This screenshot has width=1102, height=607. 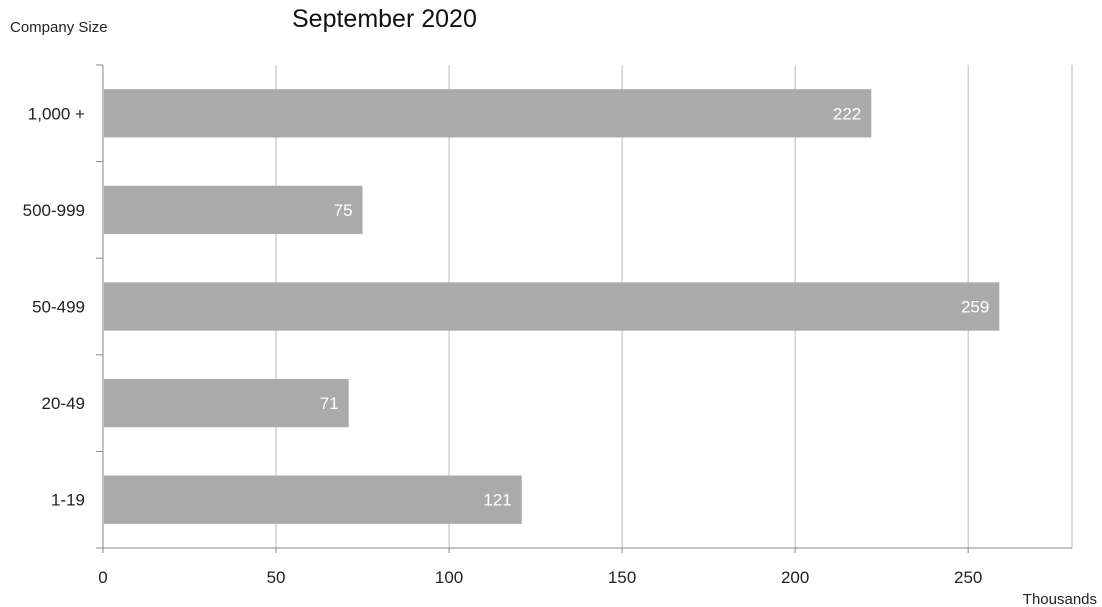 I want to click on x-tick-label: 0, so click(x=102, y=577).